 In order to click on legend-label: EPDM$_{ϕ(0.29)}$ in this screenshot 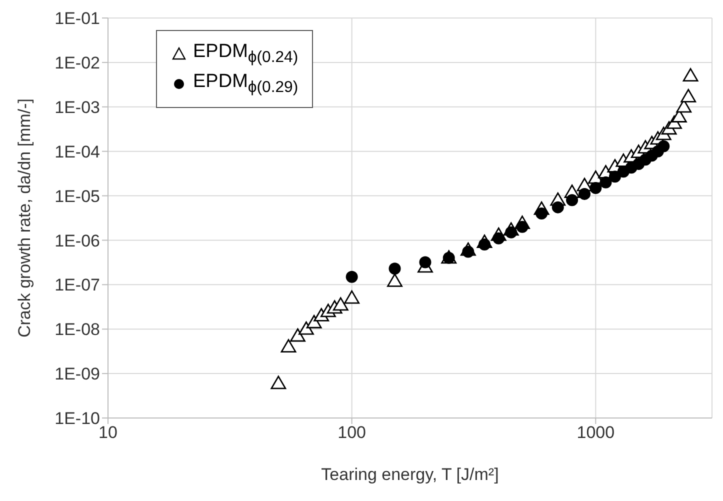, I will do `click(245, 83)`.